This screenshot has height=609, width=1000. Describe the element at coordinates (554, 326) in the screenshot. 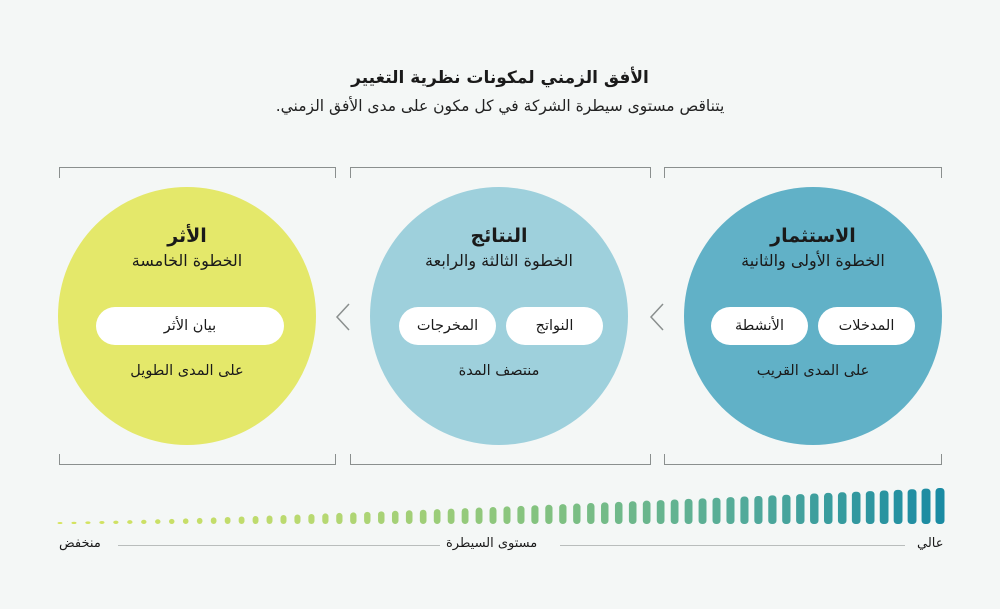

I see `pill-outcomes: النواتج` at that location.